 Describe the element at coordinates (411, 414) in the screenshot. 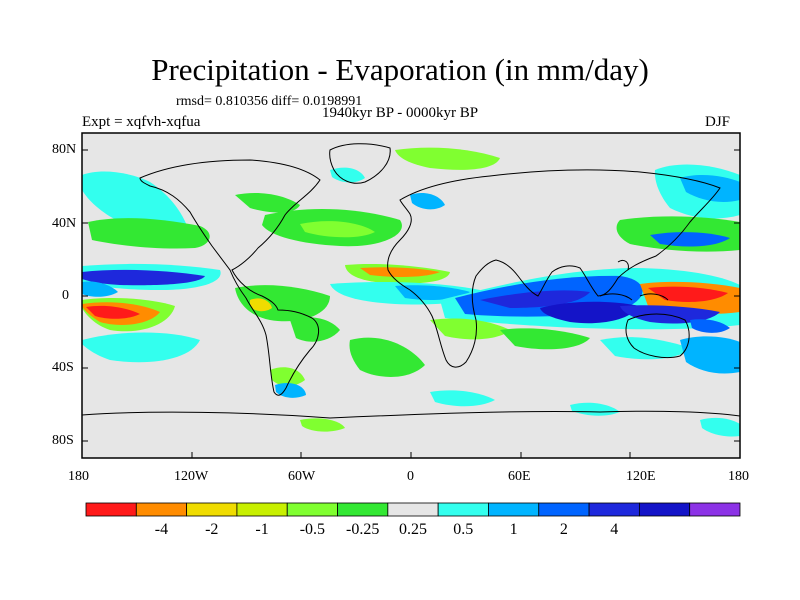

I see `antarctica-coast` at that location.